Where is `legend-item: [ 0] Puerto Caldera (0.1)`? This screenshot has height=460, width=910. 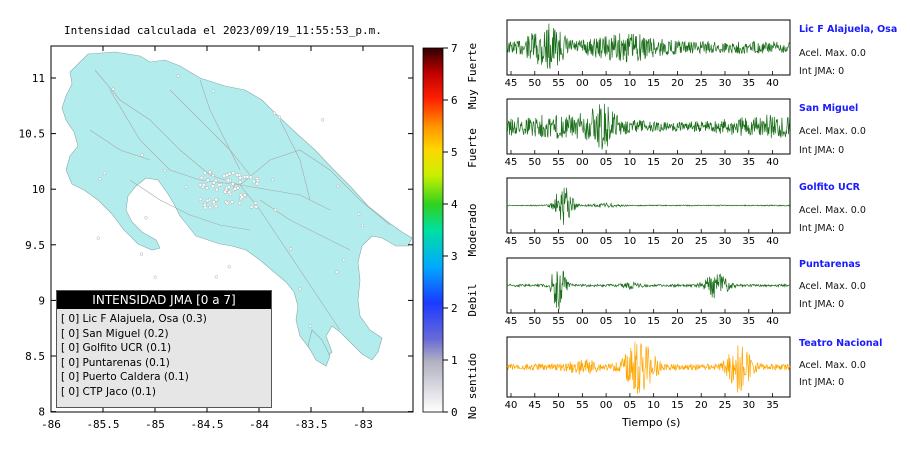
legend-item: [ 0] Puerto Caldera (0.1) is located at coordinates (125, 377).